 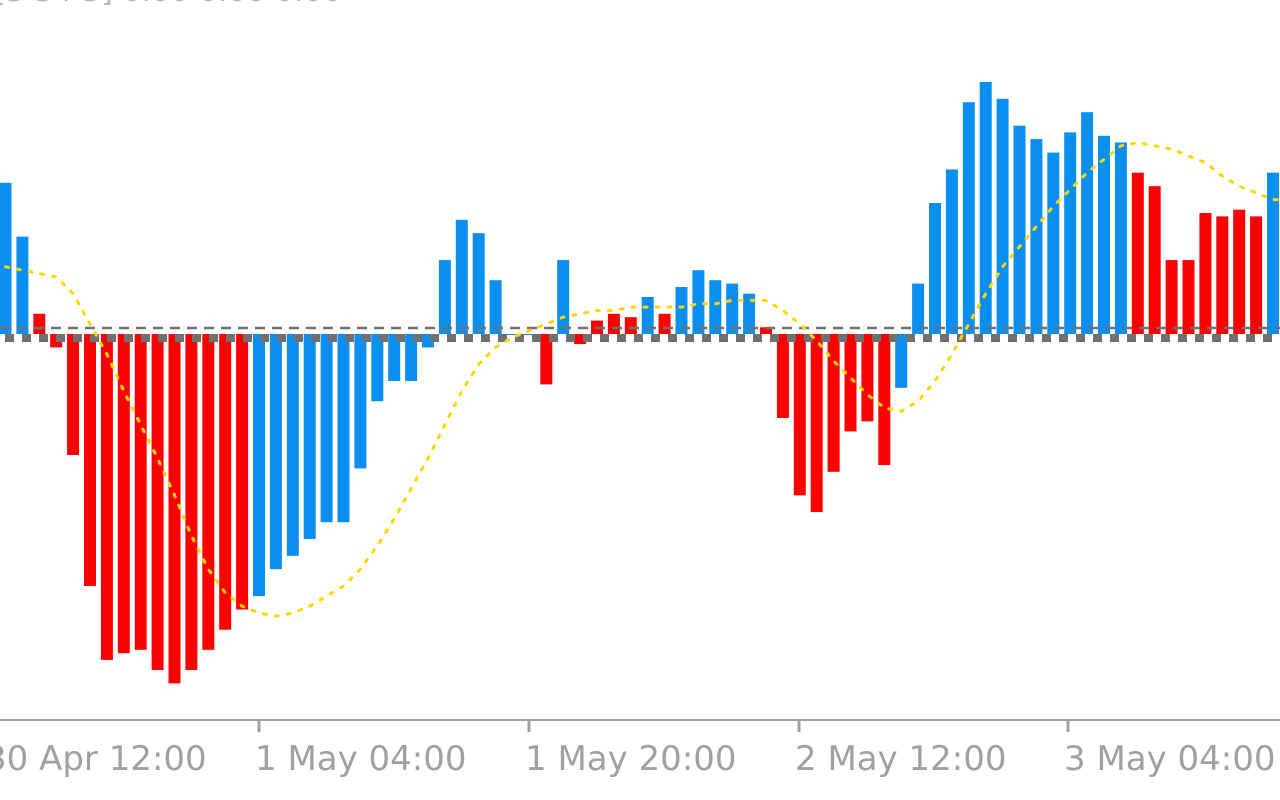 What do you see at coordinates (171, 4) in the screenshot?
I see `indicator-header: [5 34 5] 0.00 0.00 0.00` at bounding box center [171, 4].